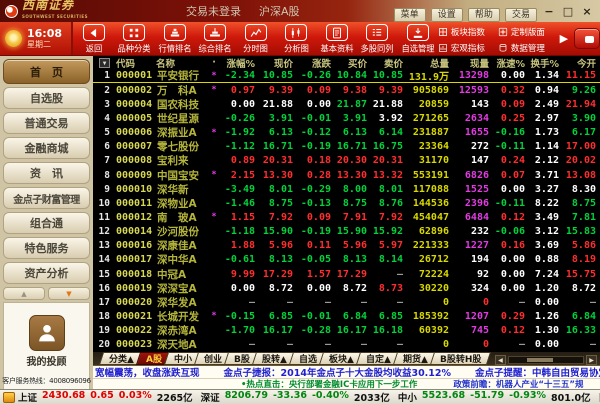 The width and height of the screenshot is (600, 404). What do you see at coordinates (214, 62) in the screenshot?
I see `col-header-2: ·` at bounding box center [214, 62].